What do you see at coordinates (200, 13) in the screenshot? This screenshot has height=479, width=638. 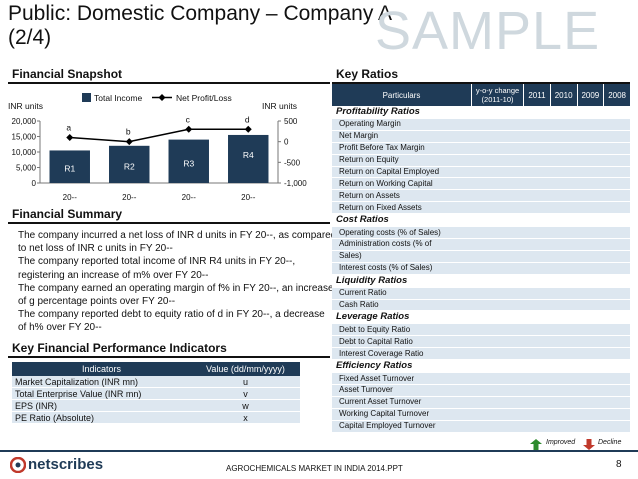 I see `title-line-1: Public: Domestic Company – Company A` at bounding box center [200, 13].